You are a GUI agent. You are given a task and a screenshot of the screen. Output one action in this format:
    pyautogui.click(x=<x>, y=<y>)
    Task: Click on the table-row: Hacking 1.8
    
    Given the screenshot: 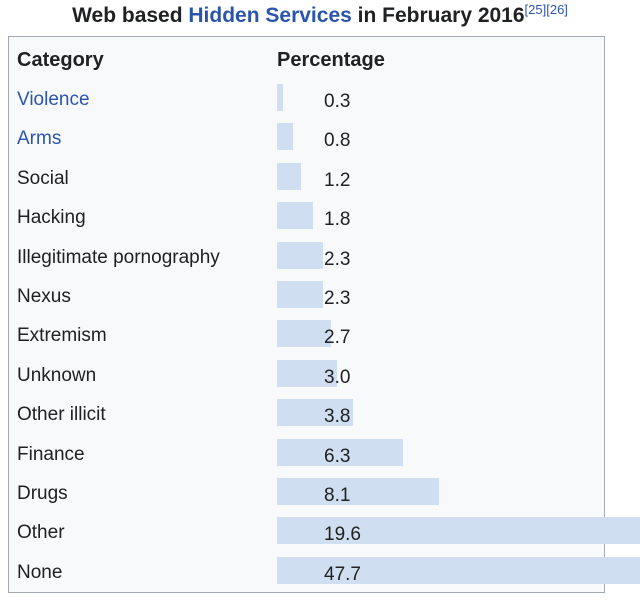 What is the action you would take?
    pyautogui.click(x=306, y=217)
    